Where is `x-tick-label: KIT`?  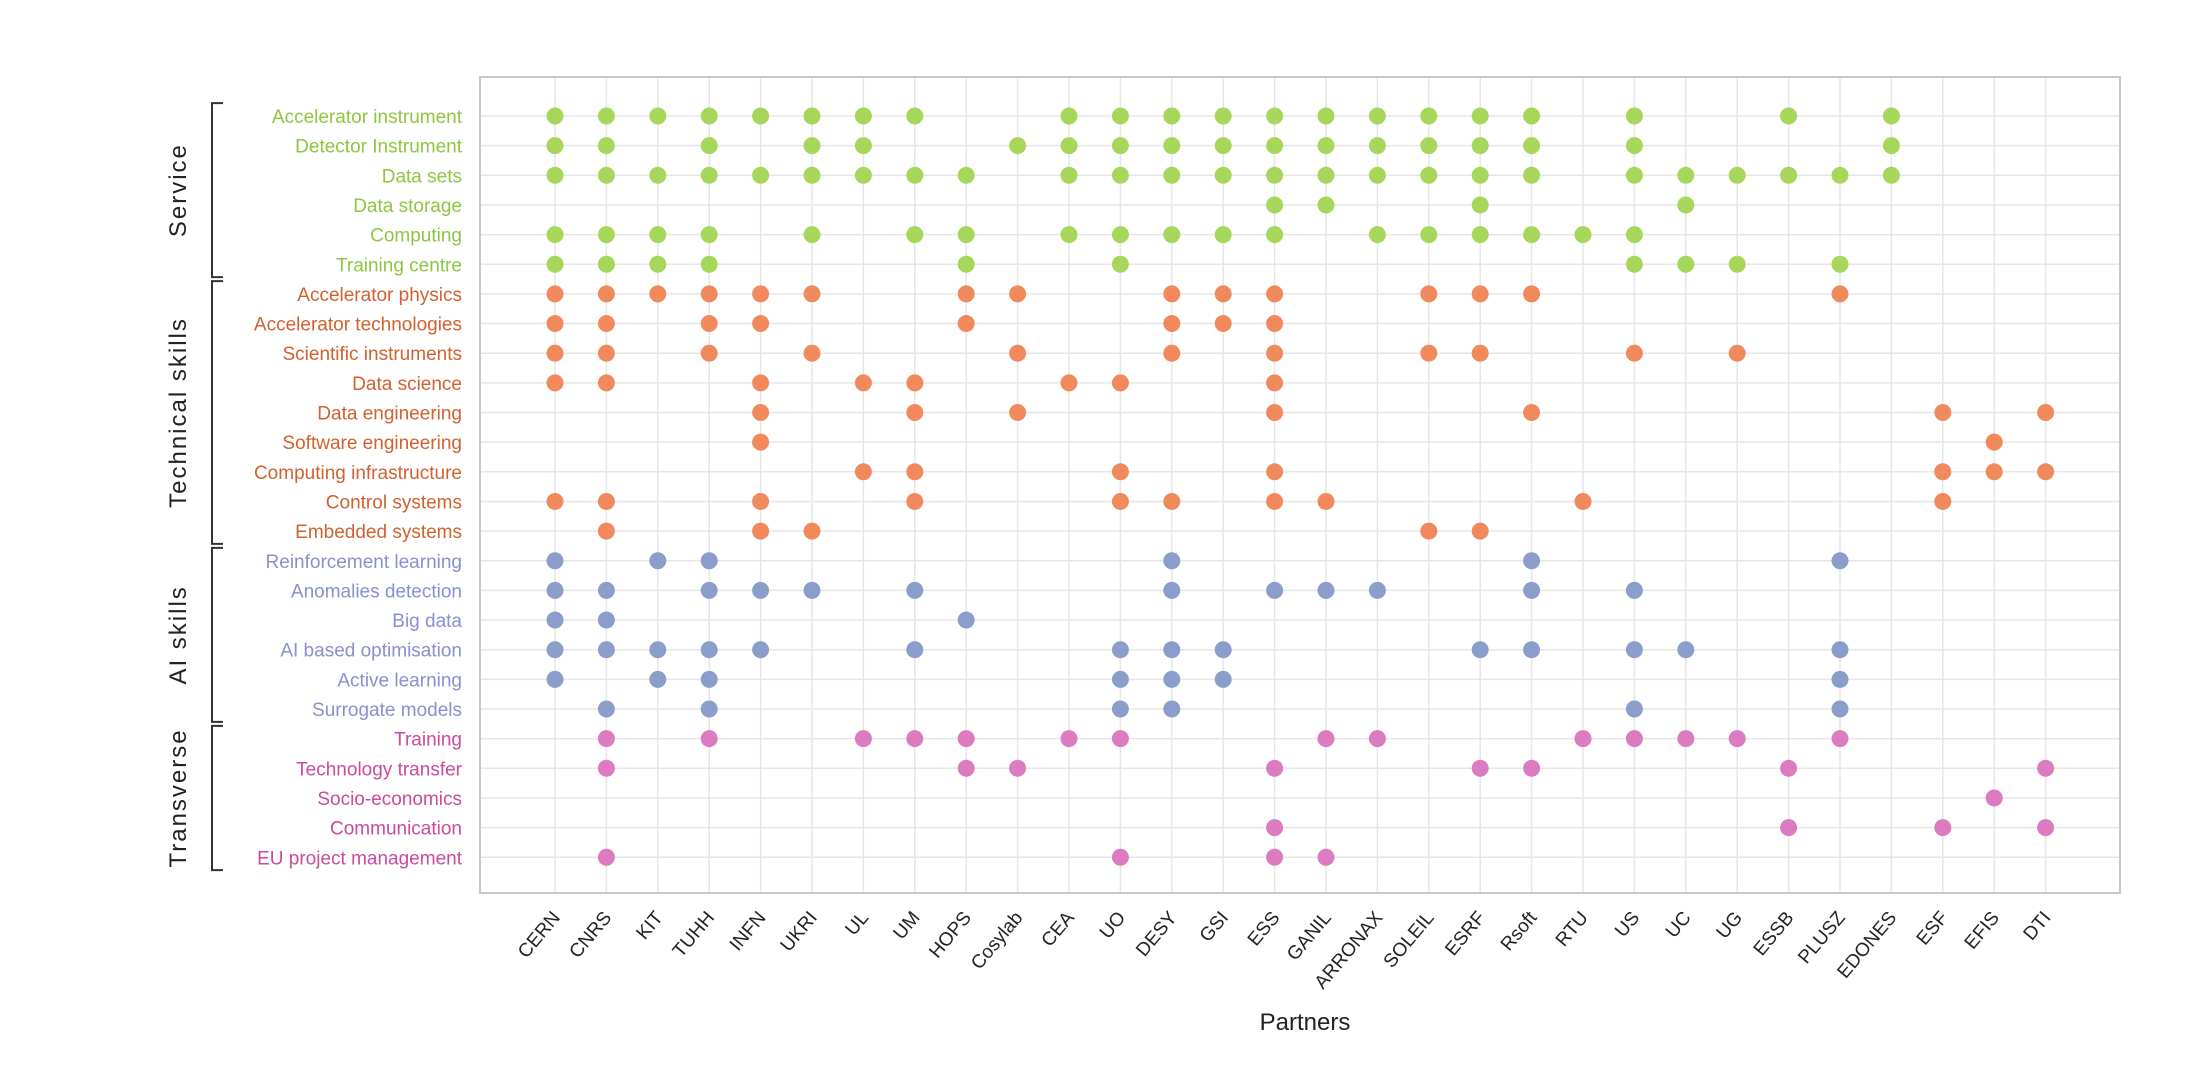 x-tick-label: KIT is located at coordinates (650, 925).